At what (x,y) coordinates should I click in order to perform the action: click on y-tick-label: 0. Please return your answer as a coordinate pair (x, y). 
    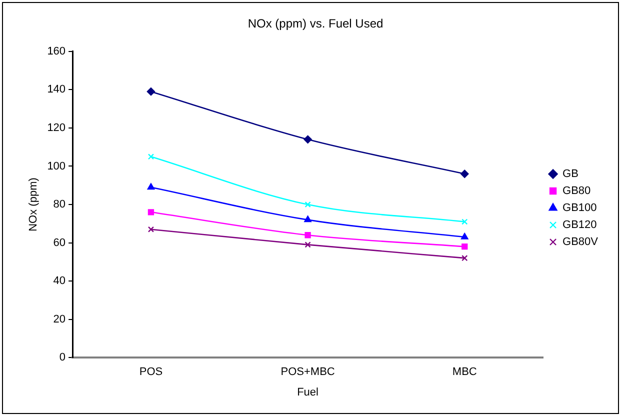
    Looking at the image, I should click on (62, 358).